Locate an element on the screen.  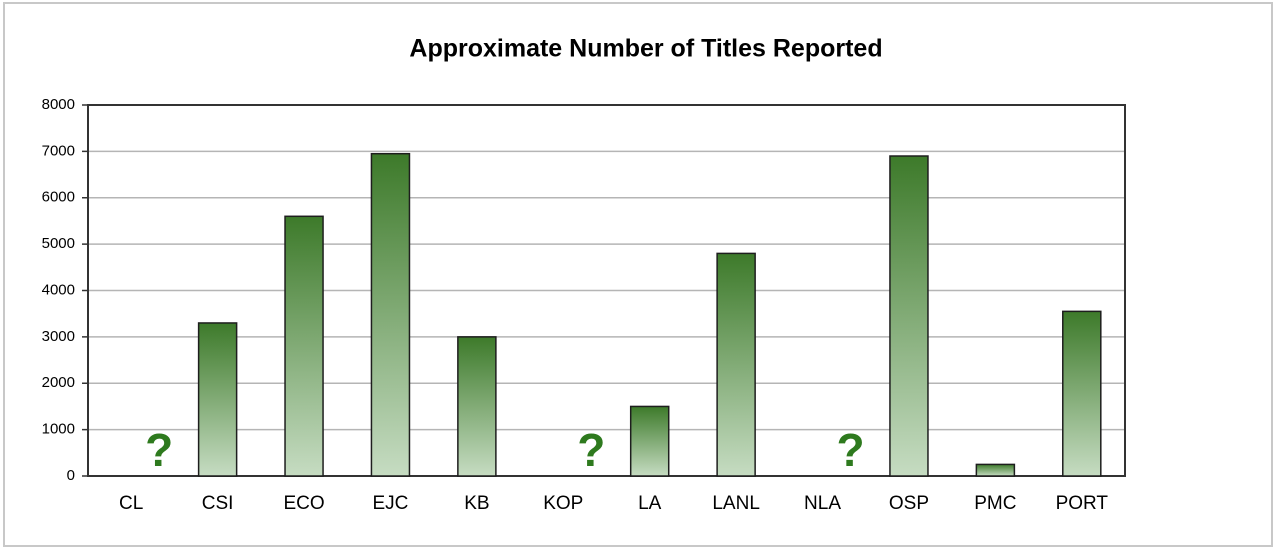
x-tick-label: OSP is located at coordinates (909, 503).